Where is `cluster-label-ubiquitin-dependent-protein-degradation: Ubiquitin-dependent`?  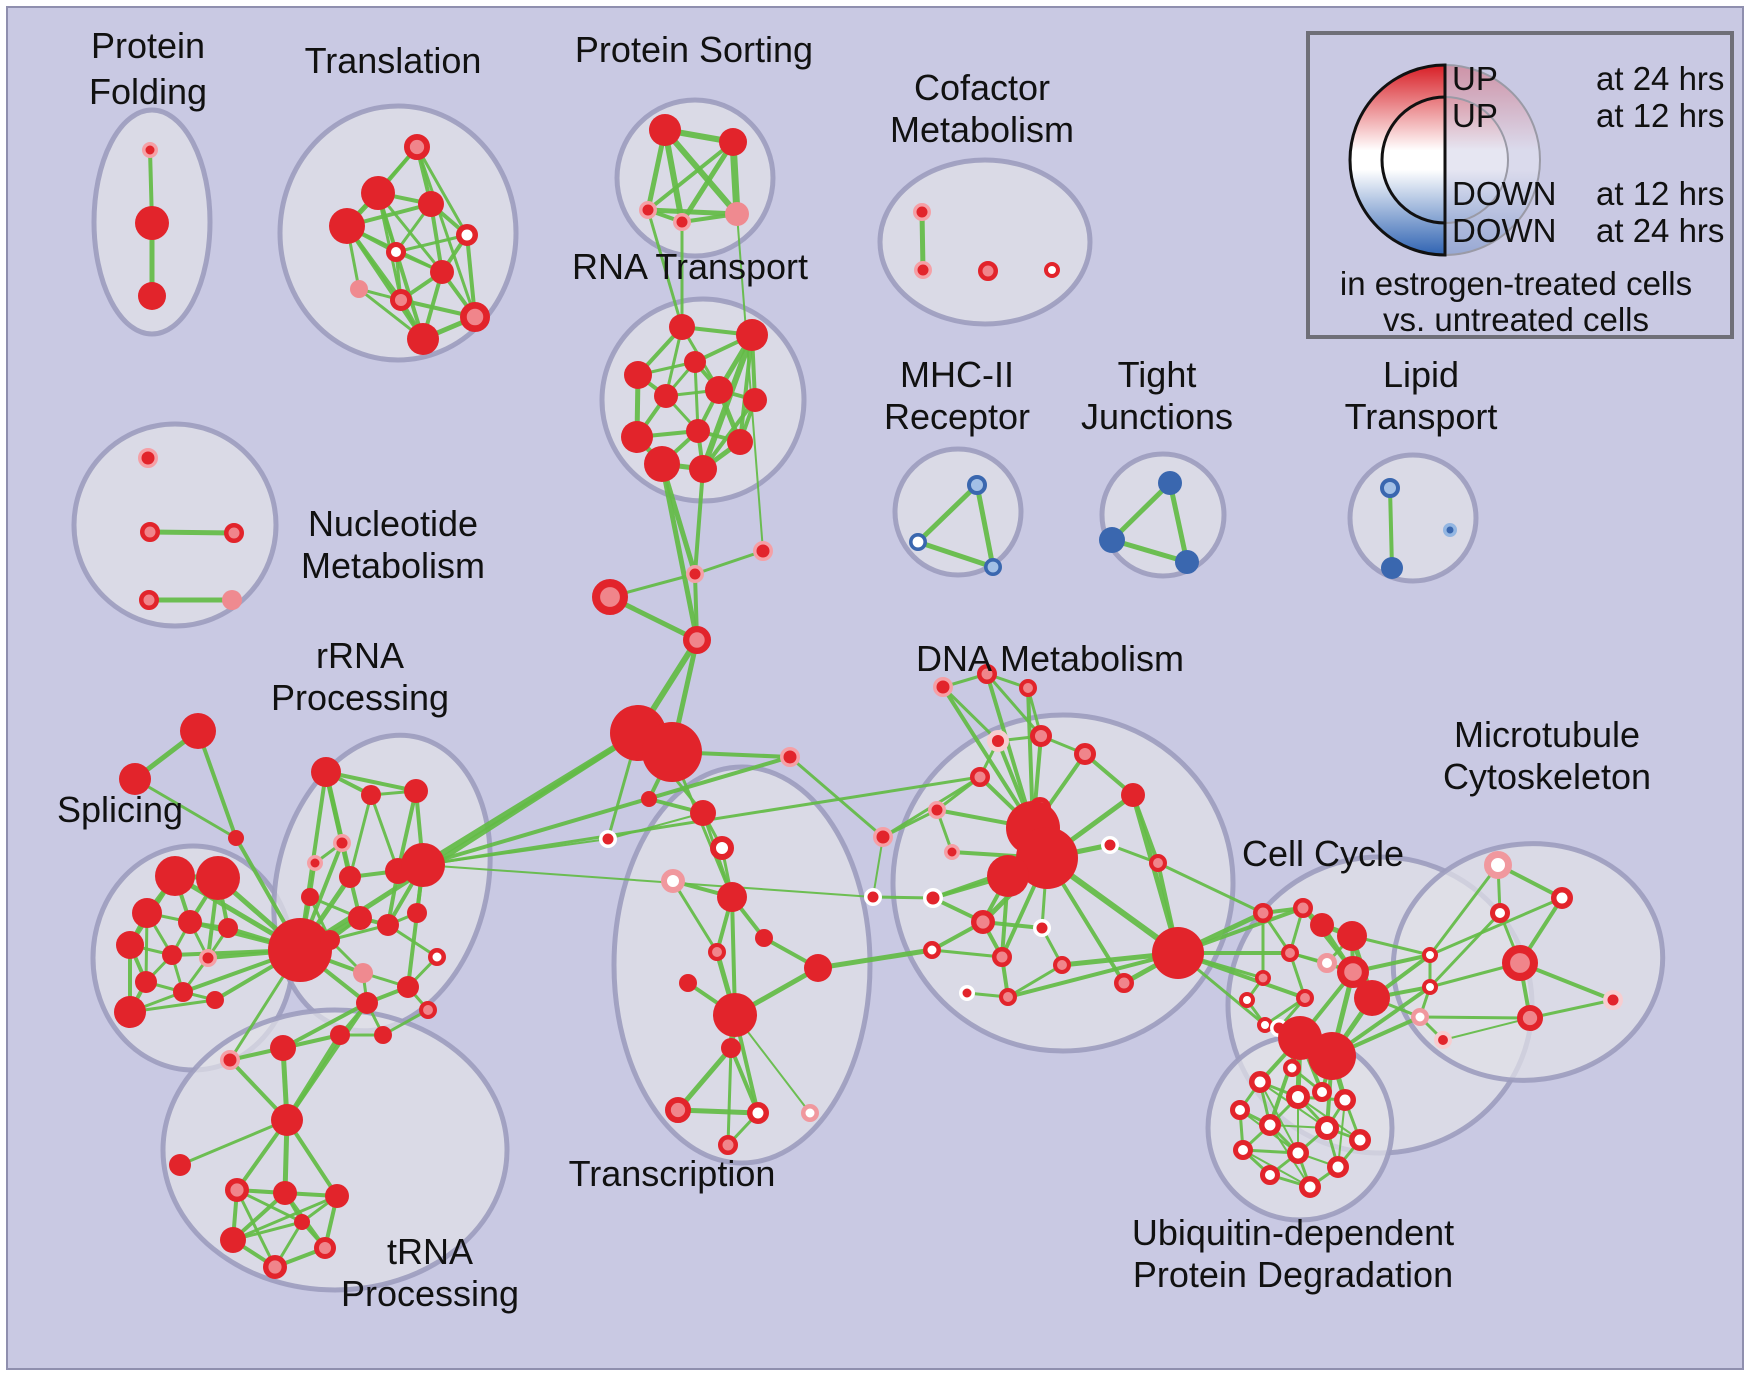 cluster-label-ubiquitin-dependent-protein-degradation: Ubiquitin-dependent is located at coordinates (1293, 1232).